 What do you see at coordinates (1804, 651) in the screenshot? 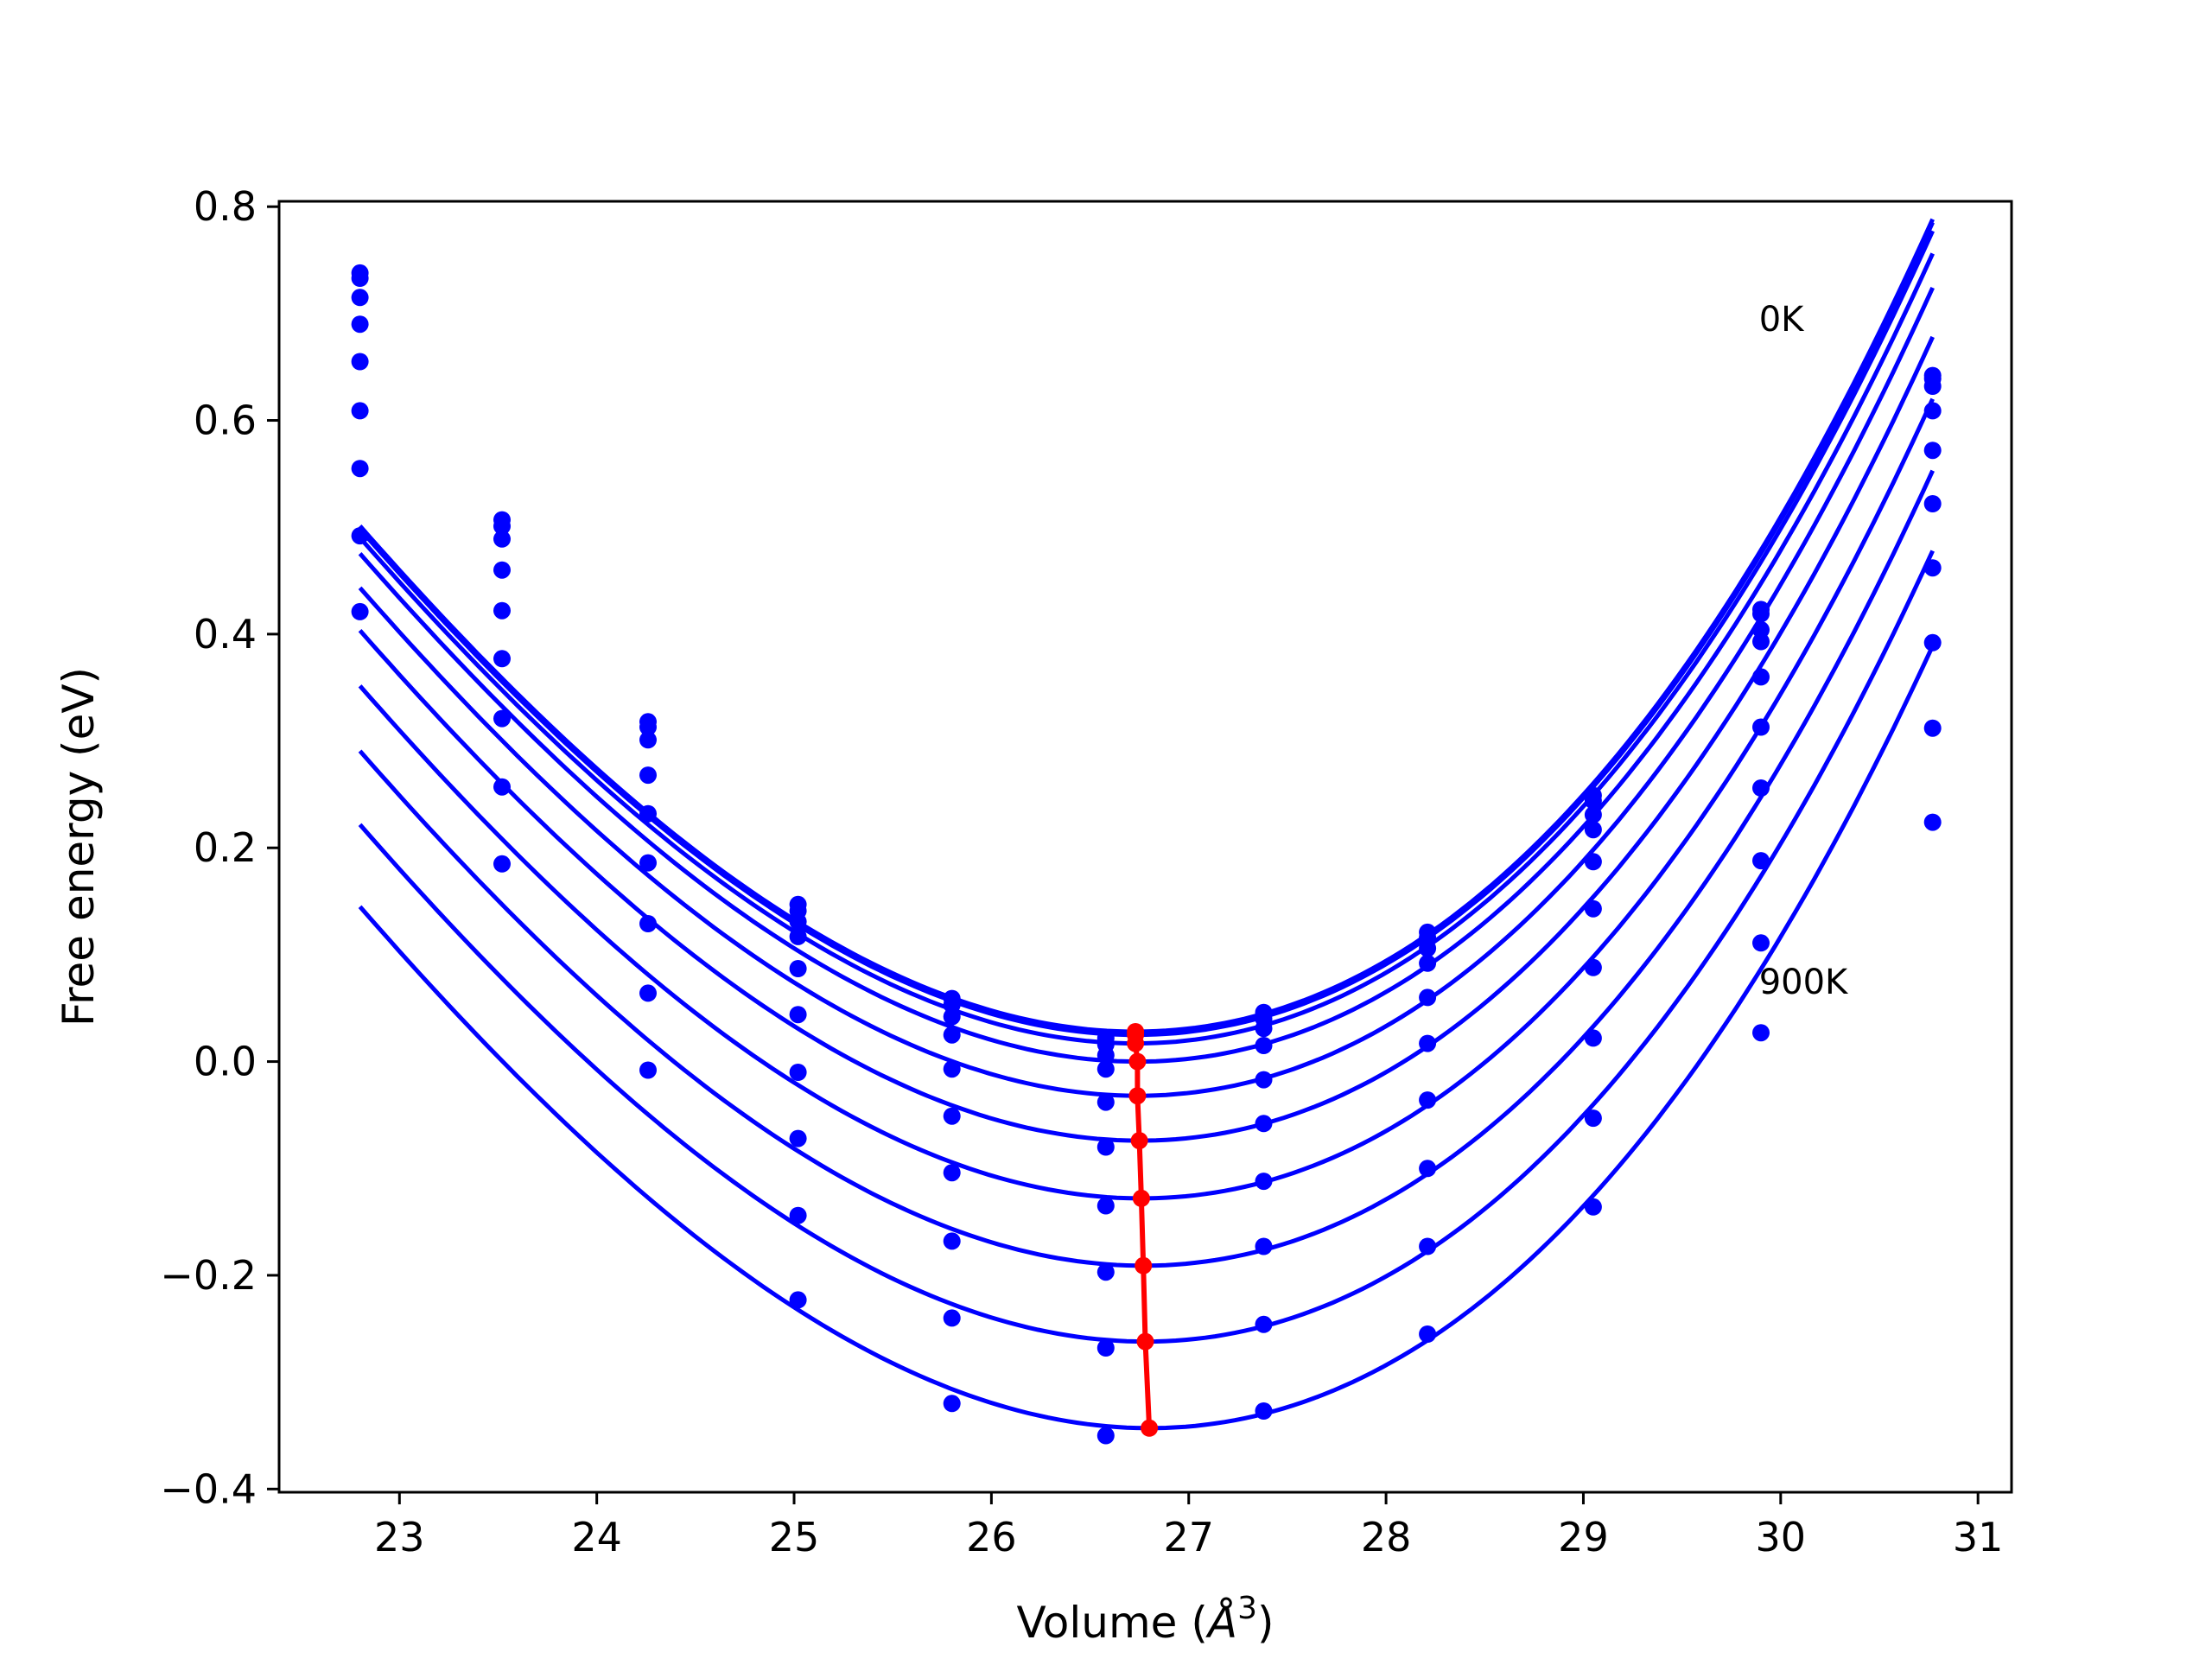
I see `annotations: 0K 900K` at bounding box center [1804, 651].